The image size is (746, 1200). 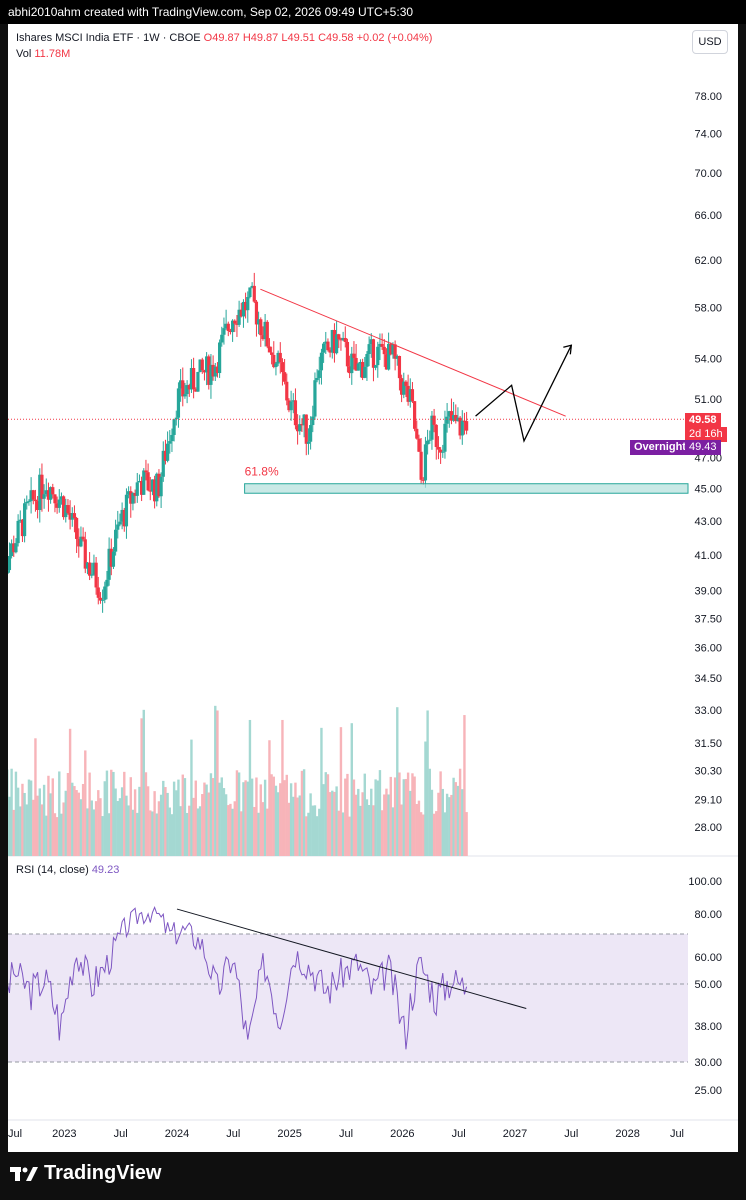 I want to click on rsi-axis-label: 80.00, so click(x=708, y=915).